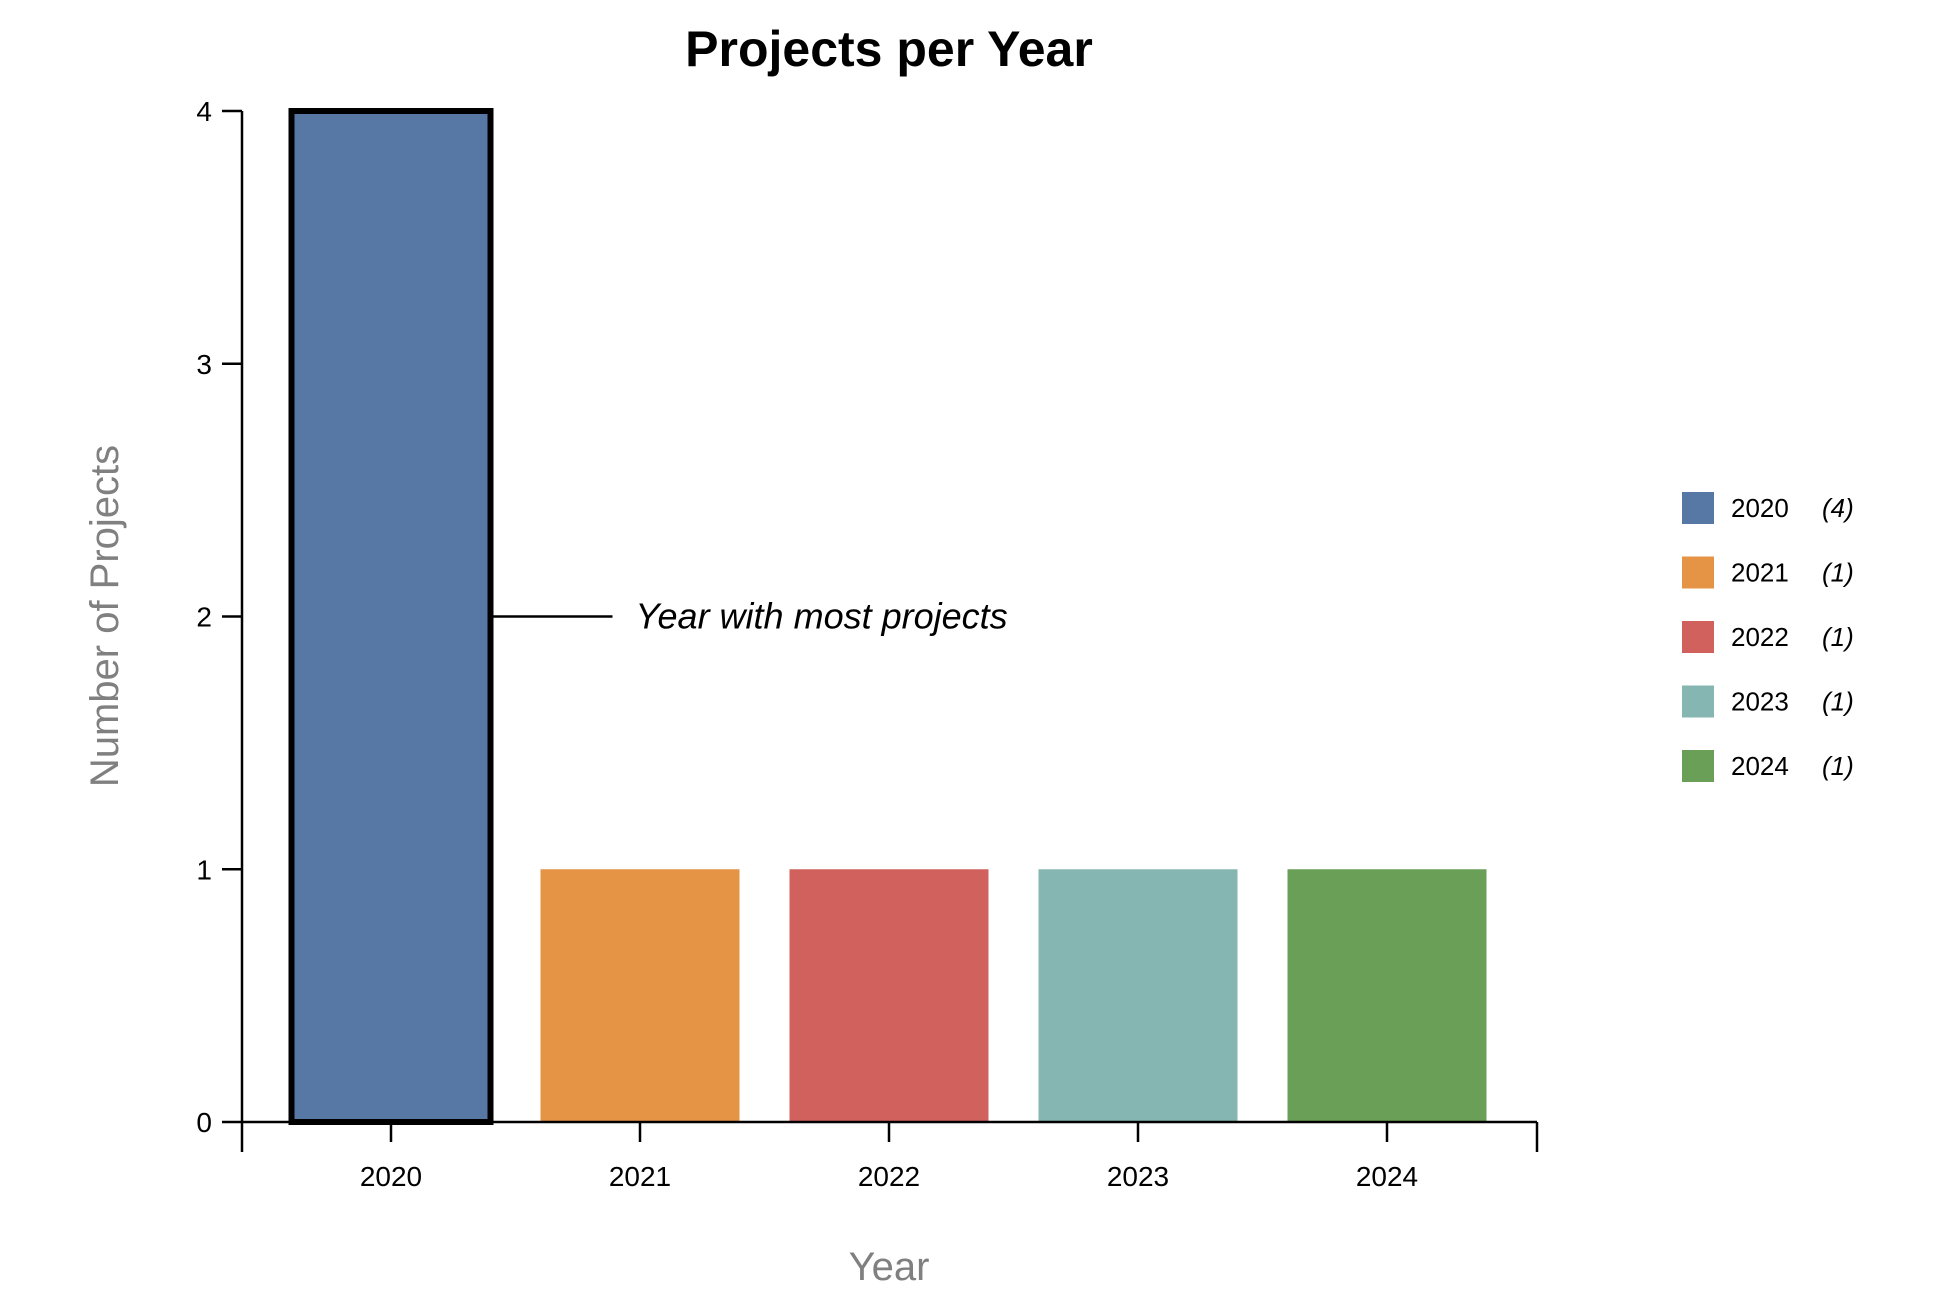  I want to click on x-tick-label: 2022, so click(889, 1176).